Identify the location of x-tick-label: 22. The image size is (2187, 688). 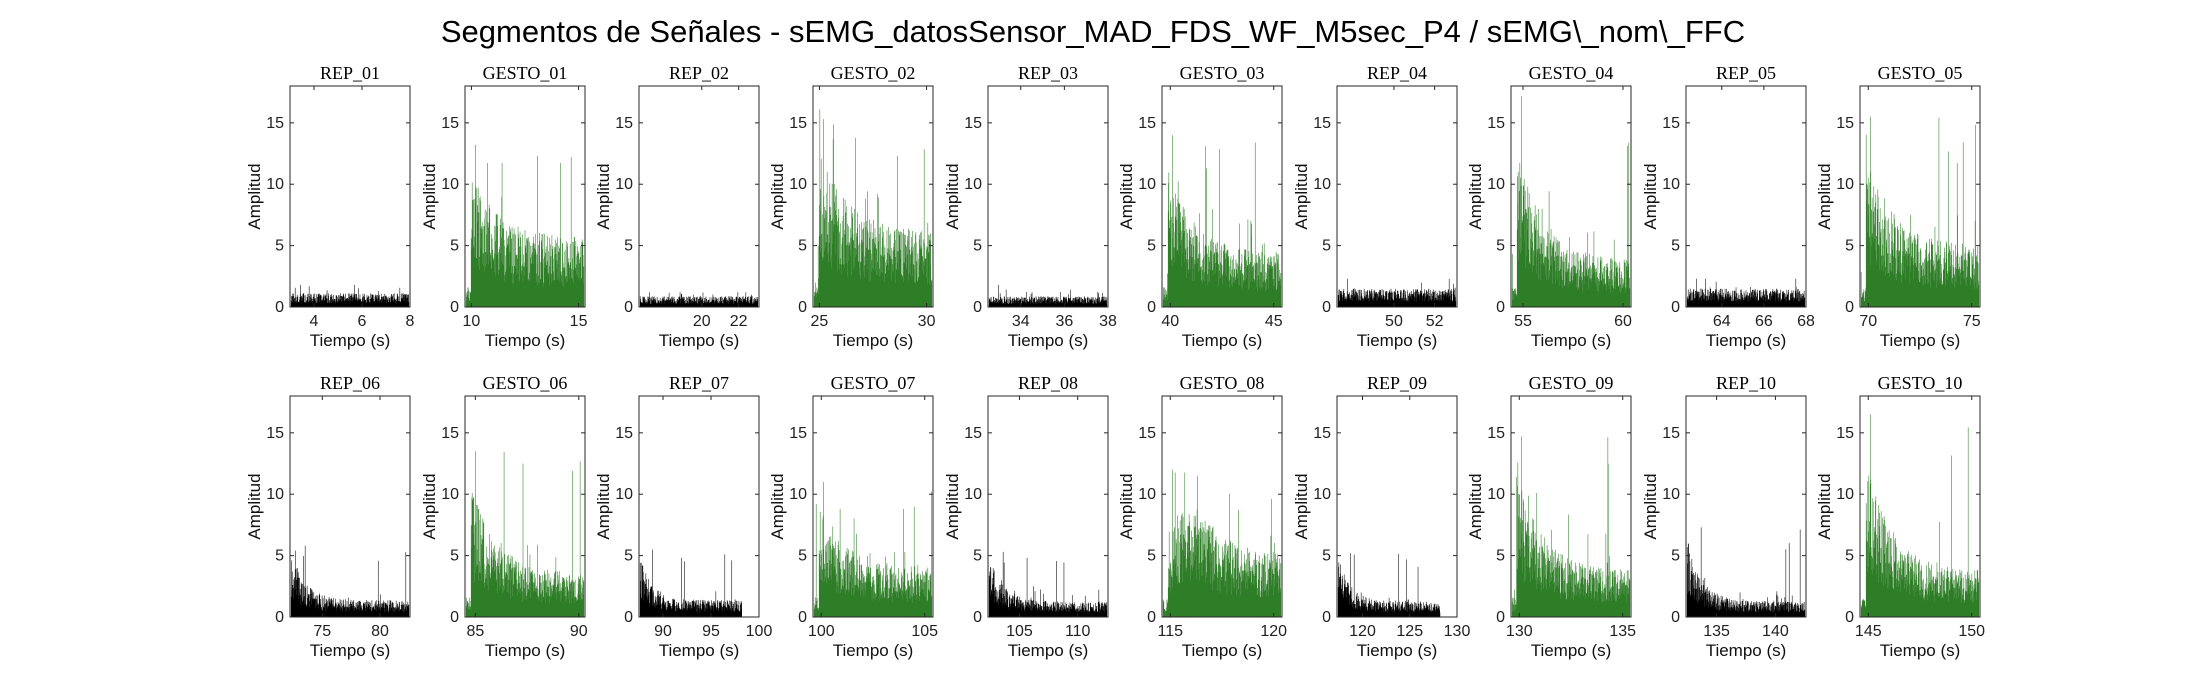
(739, 321).